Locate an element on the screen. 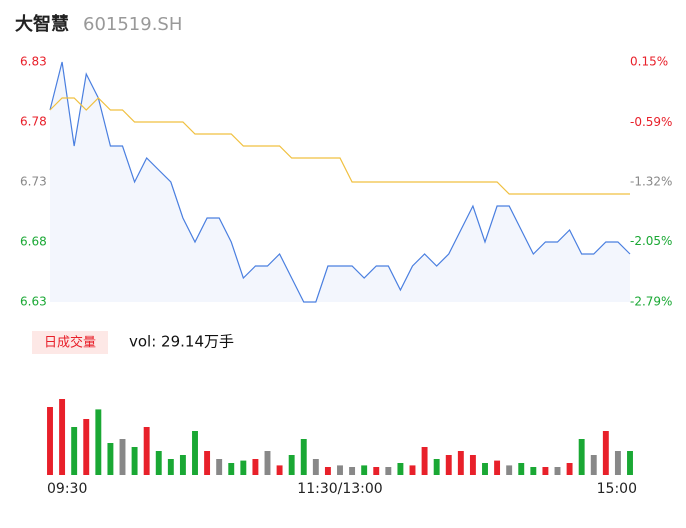 Image resolution: width=686 pixels, height=528 pixels. y-tick-label: 6.83 is located at coordinates (33, 62).